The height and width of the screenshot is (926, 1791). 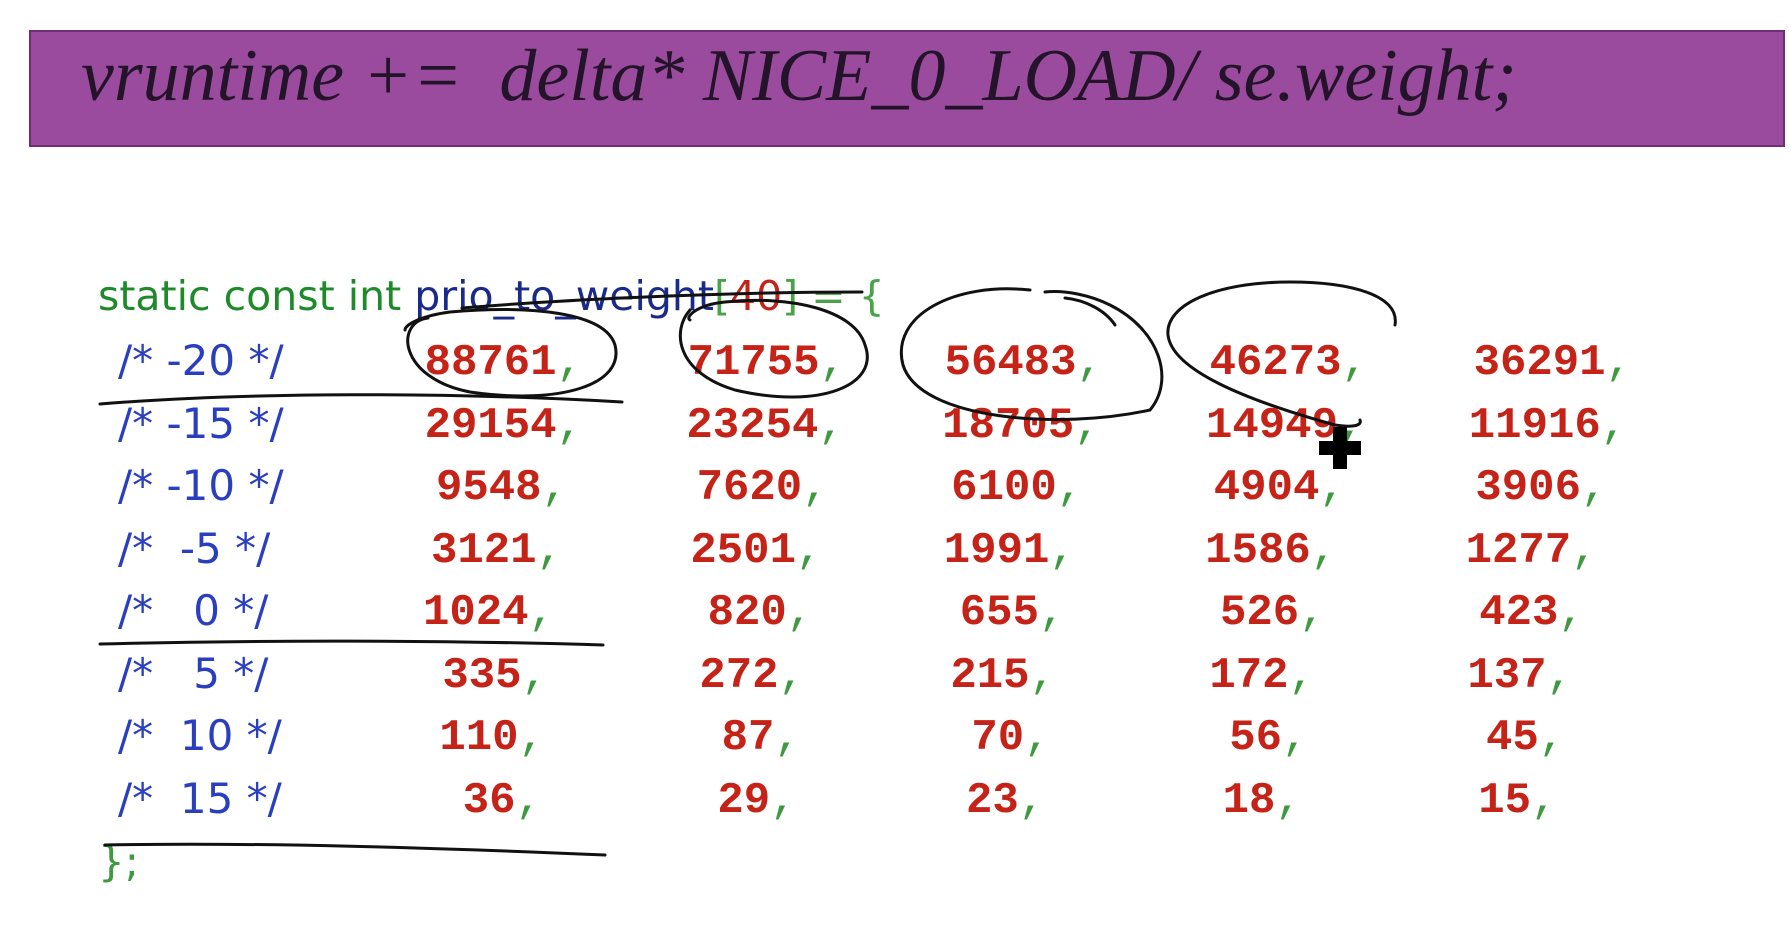 What do you see at coordinates (495, 676) in the screenshot?
I see `weight-value: 335,` at bounding box center [495, 676].